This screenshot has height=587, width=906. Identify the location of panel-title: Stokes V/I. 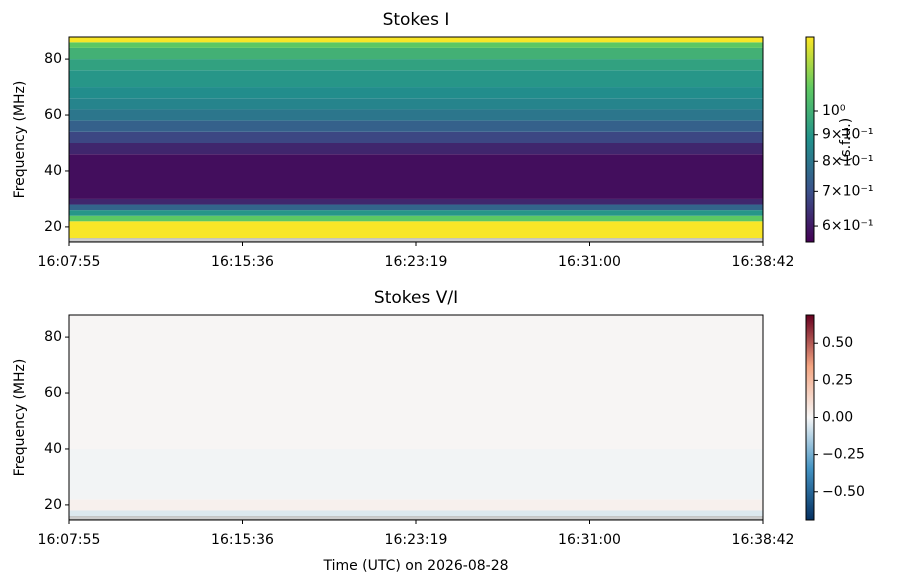
(416, 298).